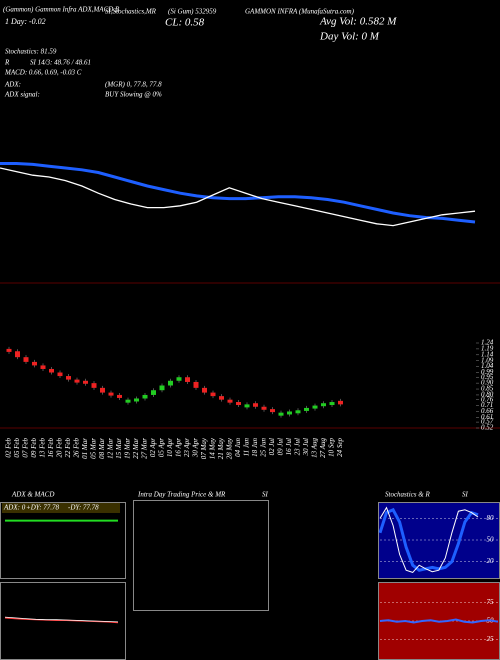 The width and height of the screenshot is (500, 660). Describe the element at coordinates (170, 447) in the screenshot. I see `x-tick-label: 10 Apr` at that location.